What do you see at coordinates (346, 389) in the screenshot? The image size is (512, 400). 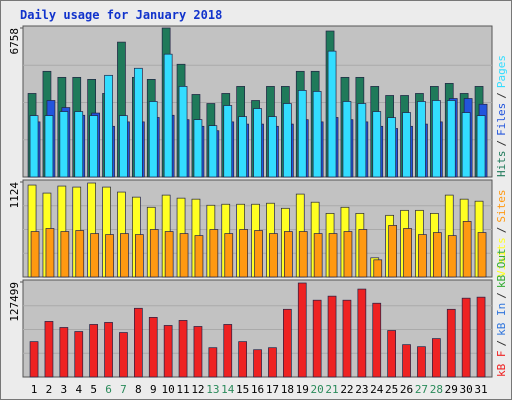 I see `x-tick-label: 22` at bounding box center [346, 389].